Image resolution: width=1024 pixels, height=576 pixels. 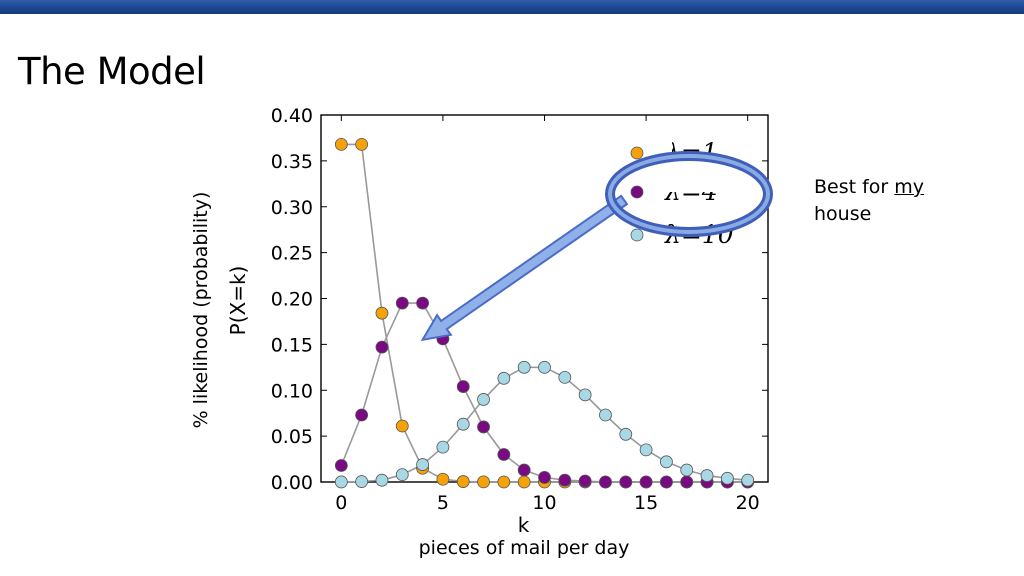 I want to click on callout-arrow, so click(x=524, y=268).